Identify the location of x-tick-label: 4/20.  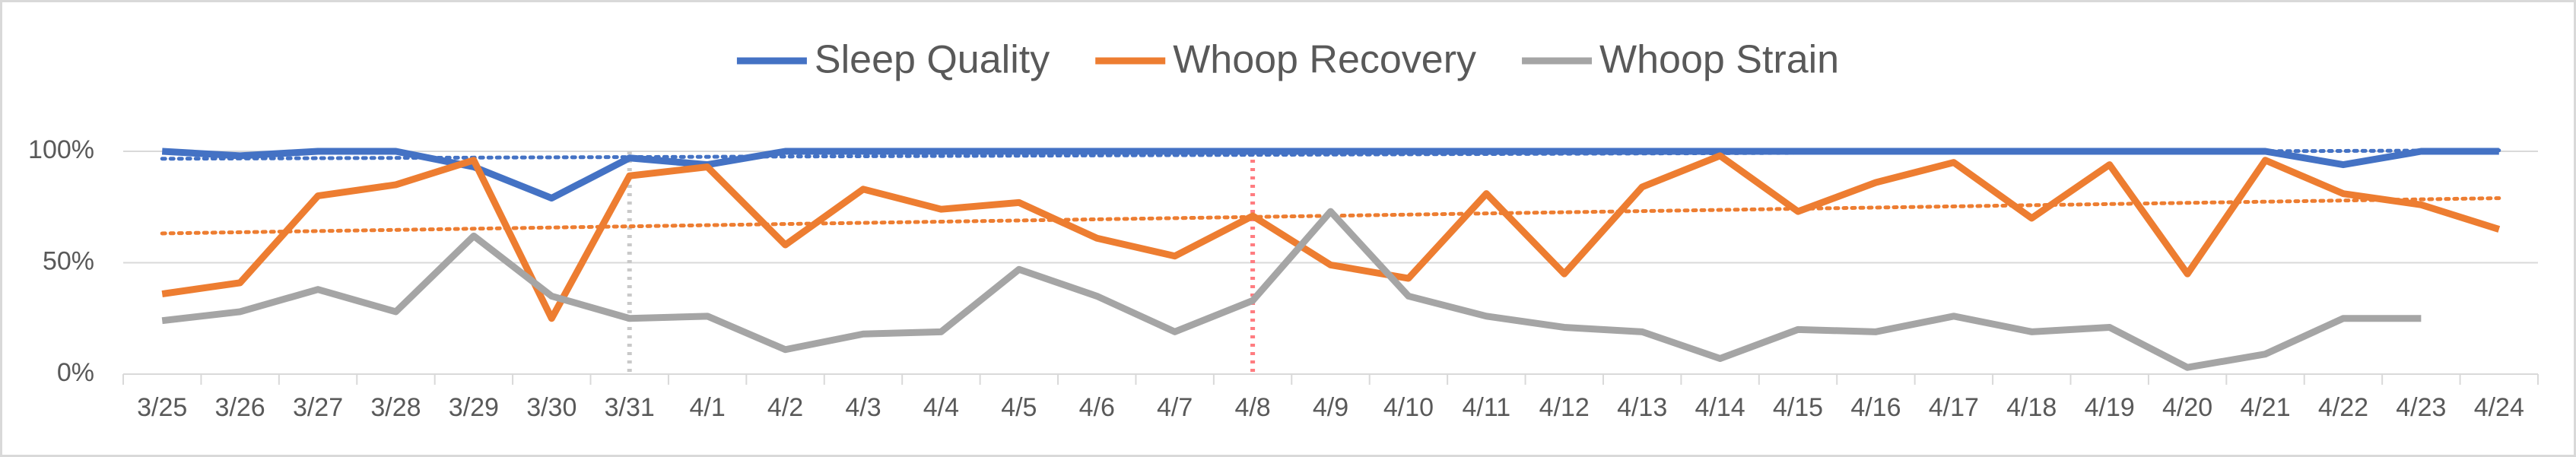
(2187, 407).